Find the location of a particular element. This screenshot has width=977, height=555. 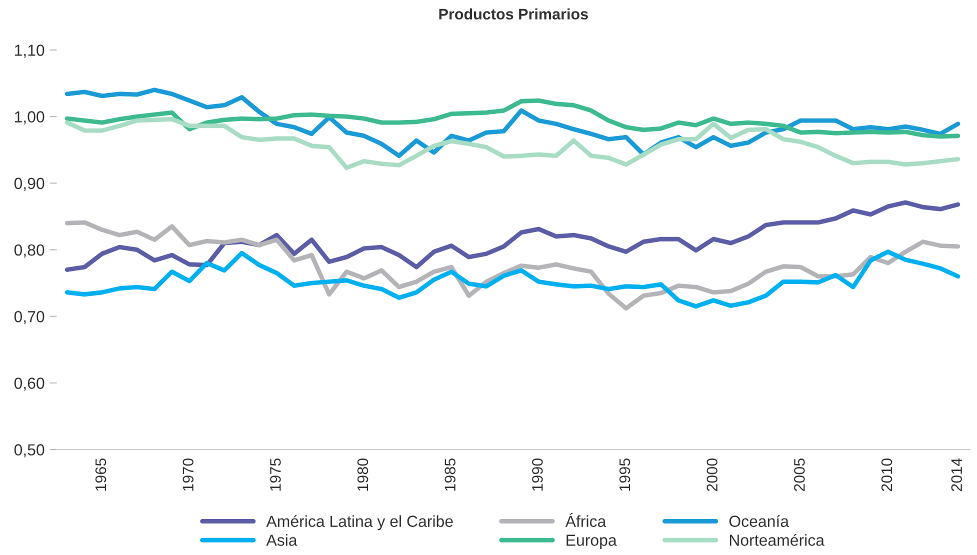

x-tick-label: 1990 is located at coordinates (537, 474).